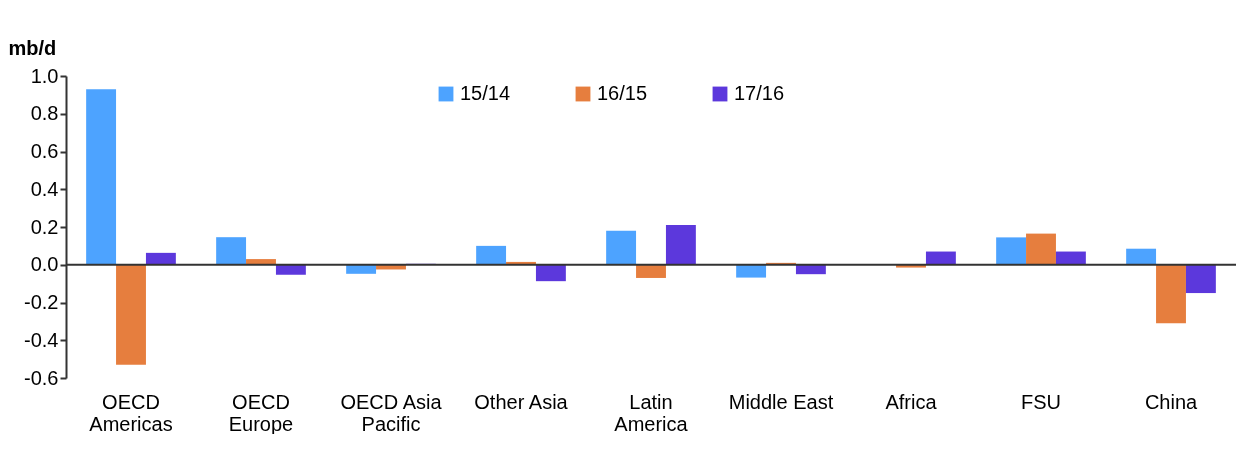  Describe the element at coordinates (44, 226) in the screenshot. I see `y-tick-label: 0.2` at that location.